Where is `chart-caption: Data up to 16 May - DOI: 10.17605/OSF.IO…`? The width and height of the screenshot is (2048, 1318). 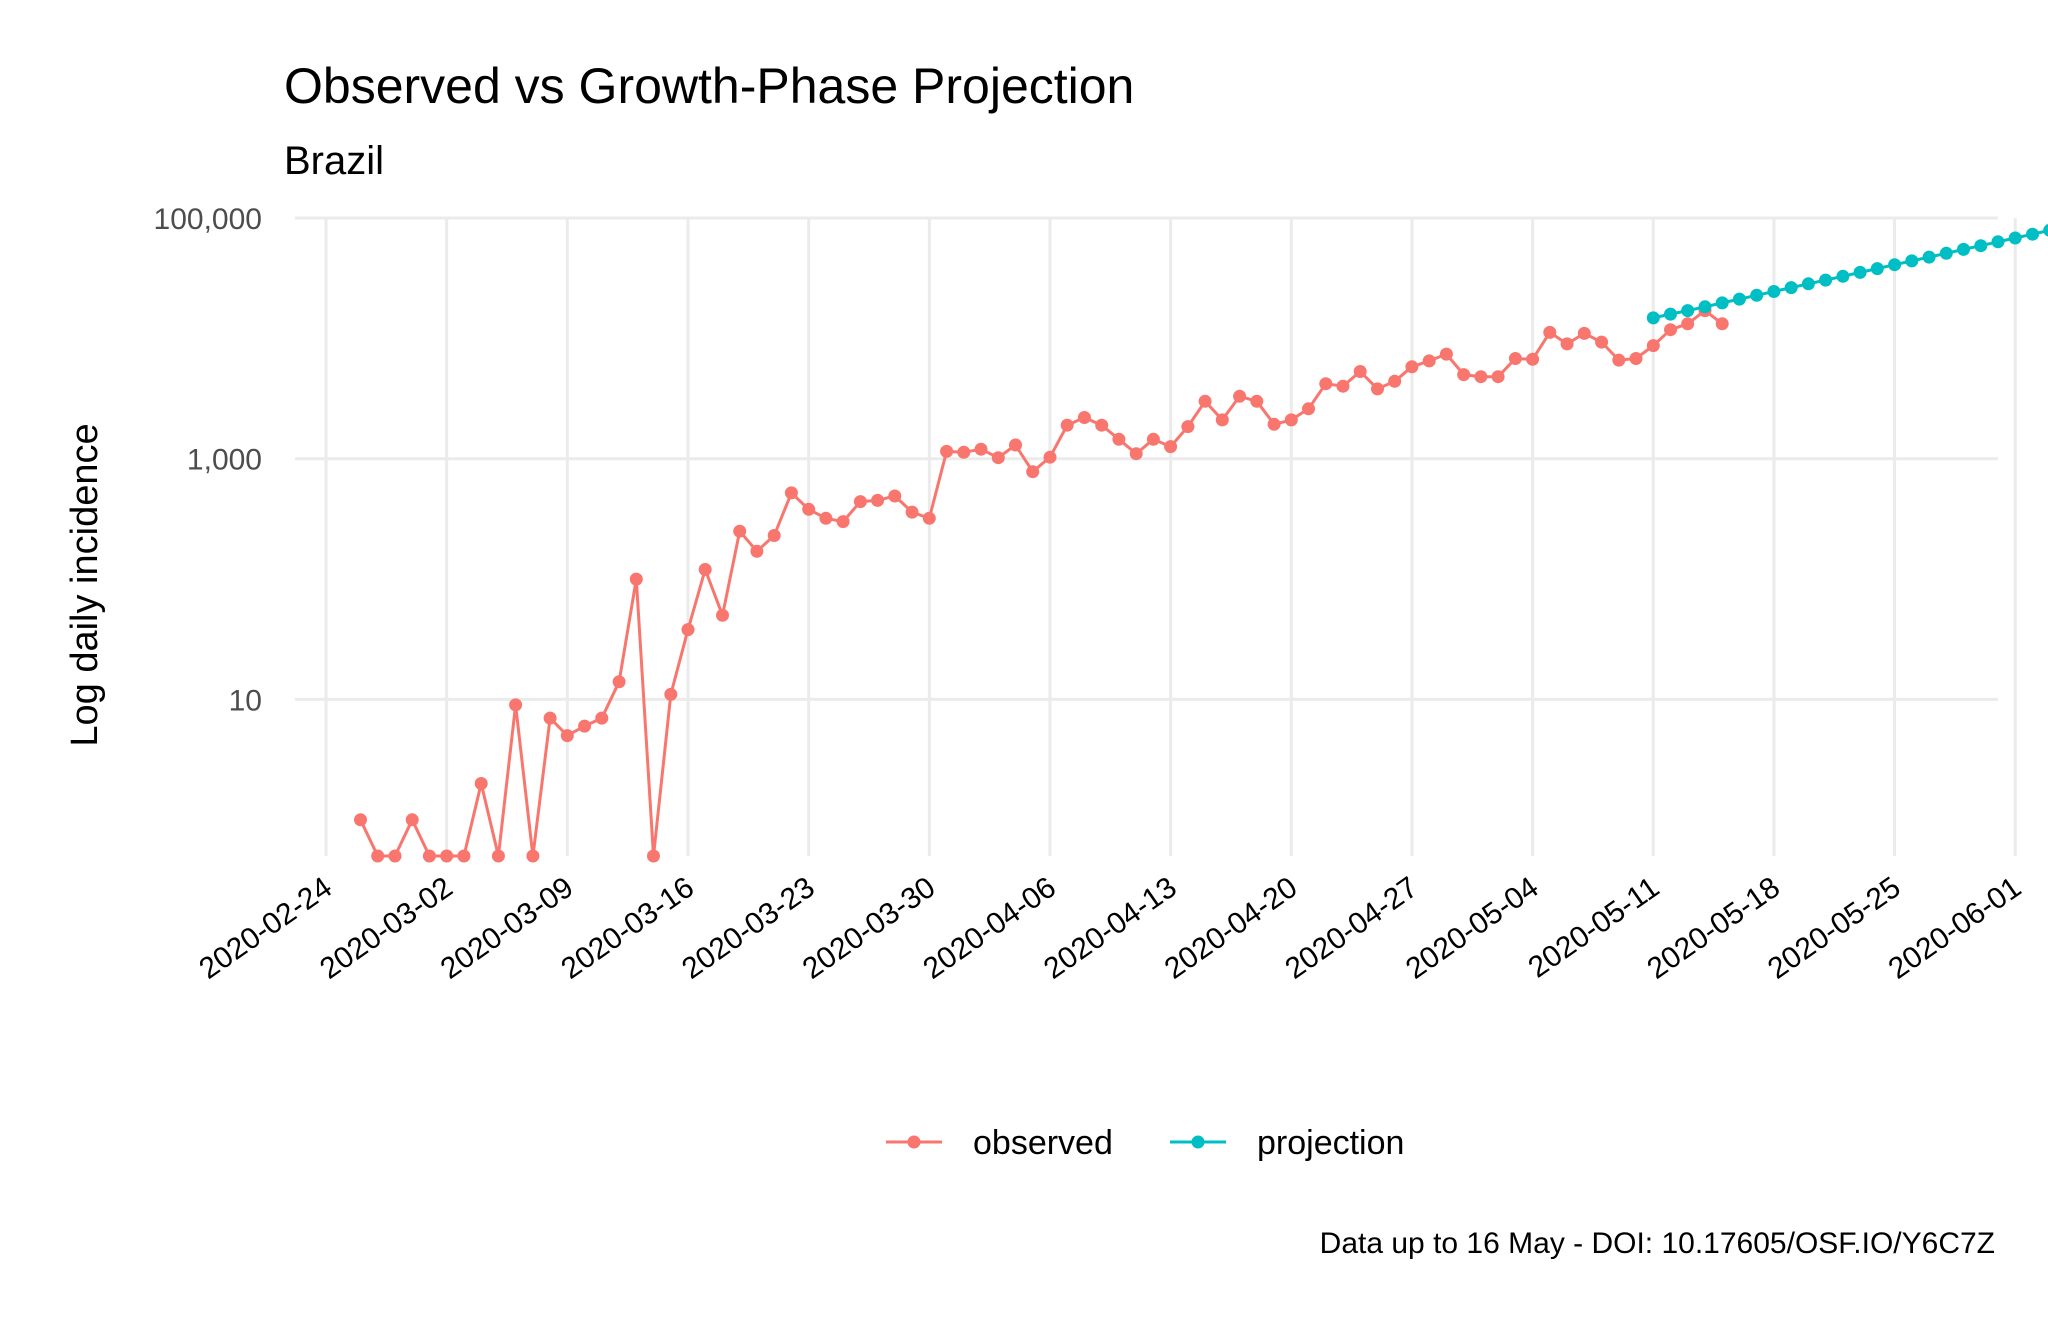
chart-caption: Data up to 16 May - DOI: 10.17605/OSF.IO… is located at coordinates (1657, 1243).